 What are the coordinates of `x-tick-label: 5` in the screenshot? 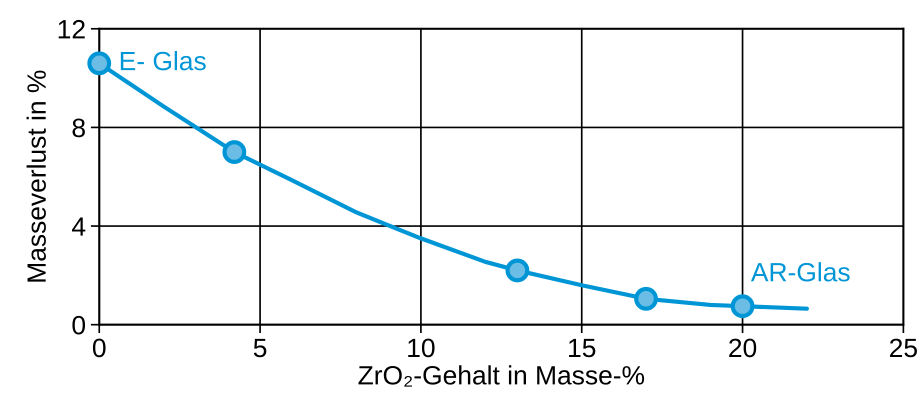 It's located at (260, 348).